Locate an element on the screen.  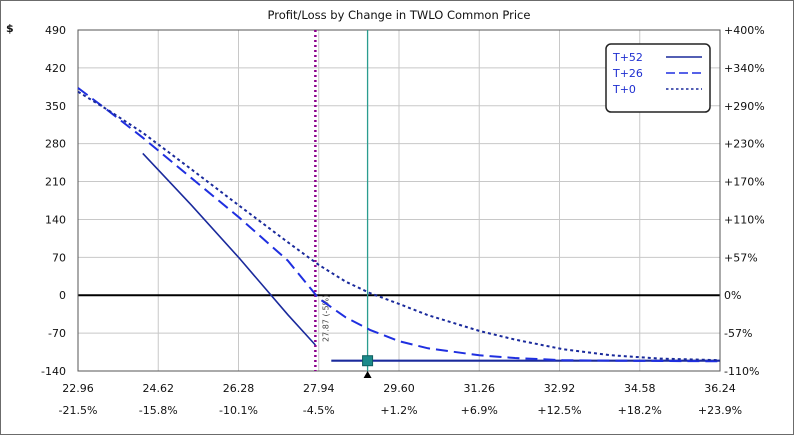
y-right-tick-label: -57% is located at coordinates (738, 333).